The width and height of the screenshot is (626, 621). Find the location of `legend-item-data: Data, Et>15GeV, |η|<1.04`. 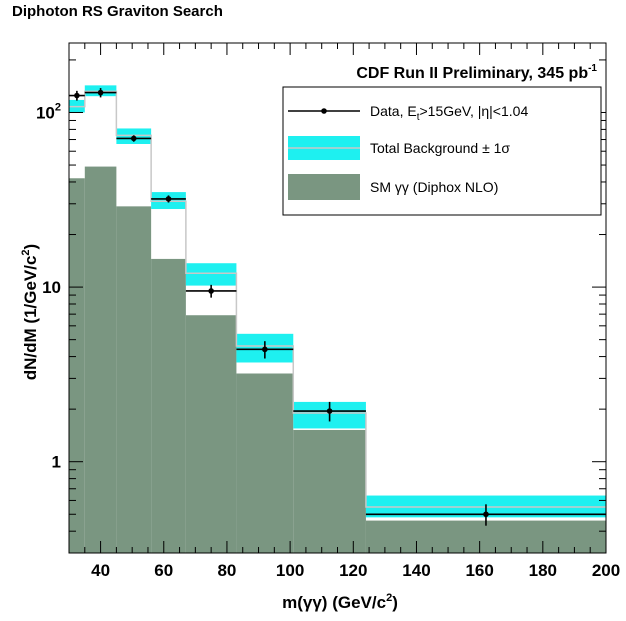

legend-item-data: Data, Et>15GeV, |η|<1.04 is located at coordinates (408, 113).